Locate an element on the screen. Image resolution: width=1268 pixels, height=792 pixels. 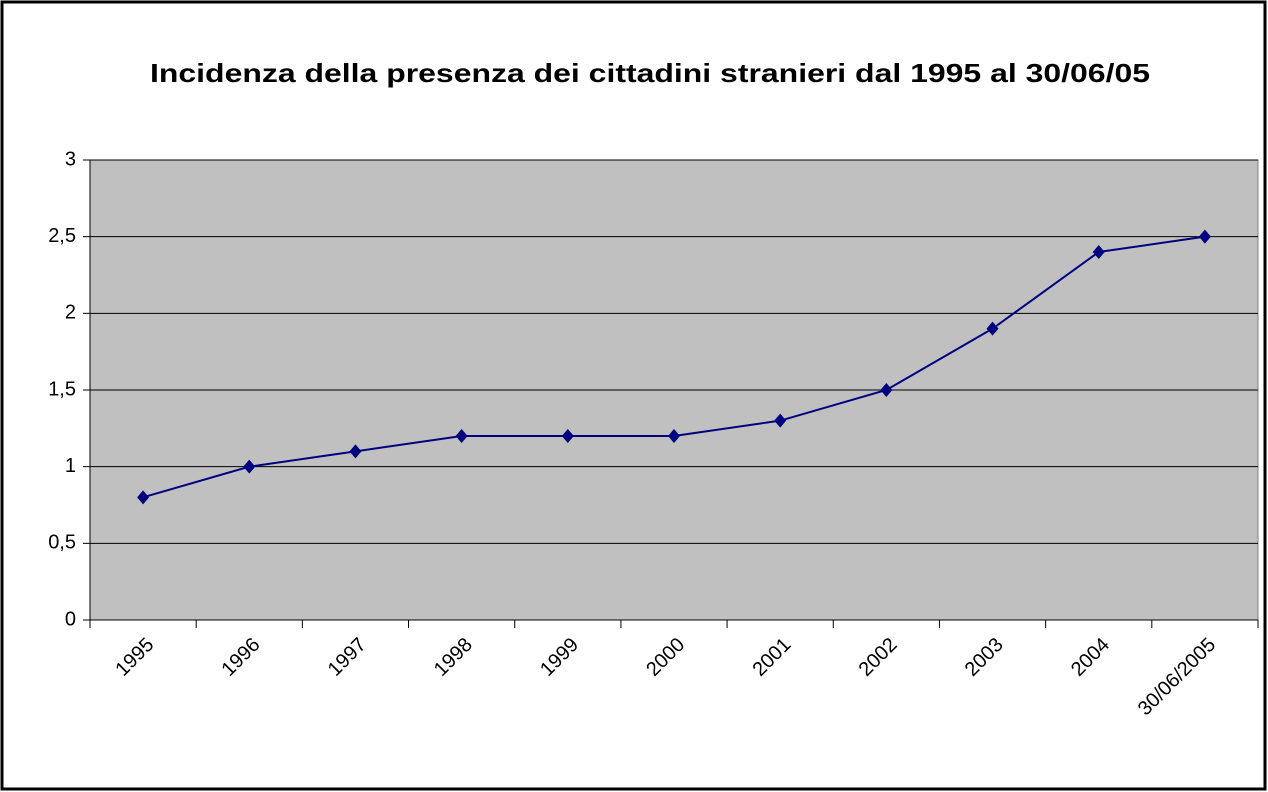
y-tick-label: 2 is located at coordinates (70, 313).